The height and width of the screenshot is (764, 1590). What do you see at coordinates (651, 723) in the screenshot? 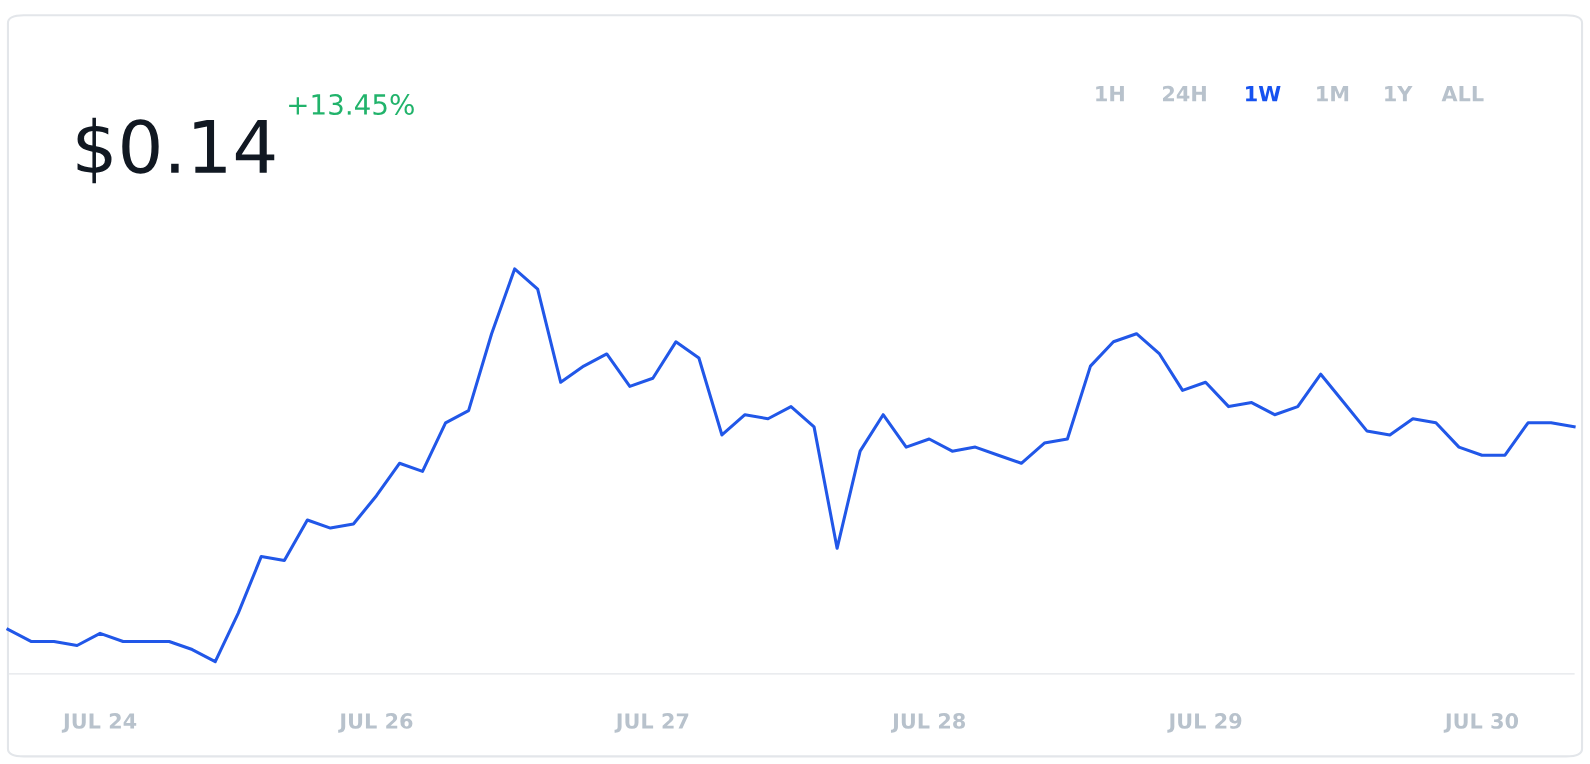
I see `x-tick-label: JUL 27` at bounding box center [651, 723].